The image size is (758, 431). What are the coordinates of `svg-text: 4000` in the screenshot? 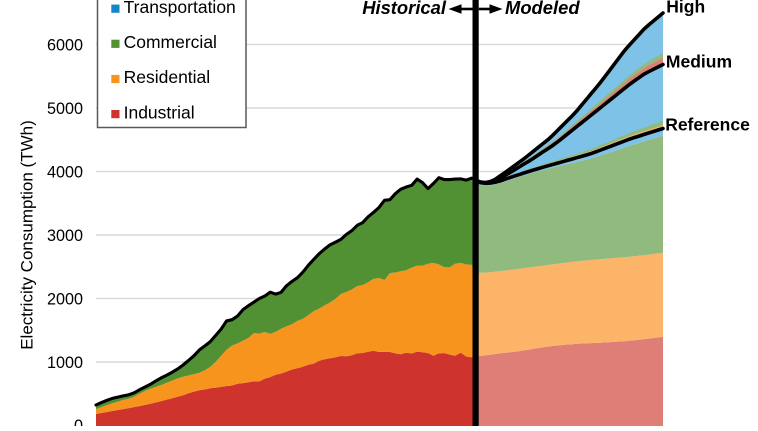 It's located at (65, 172).